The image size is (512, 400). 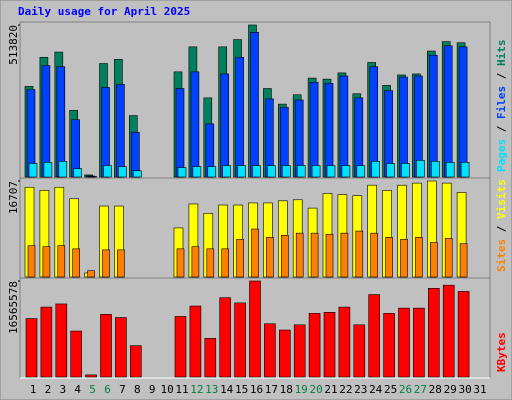 What do you see at coordinates (390, 389) in the screenshot?
I see `x-tick-label: 25` at bounding box center [390, 389].